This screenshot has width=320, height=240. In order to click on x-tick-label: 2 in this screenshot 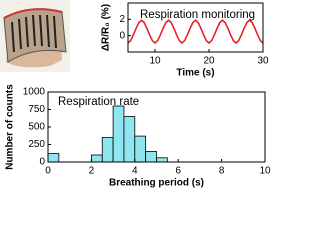, I will do `click(92, 171)`.